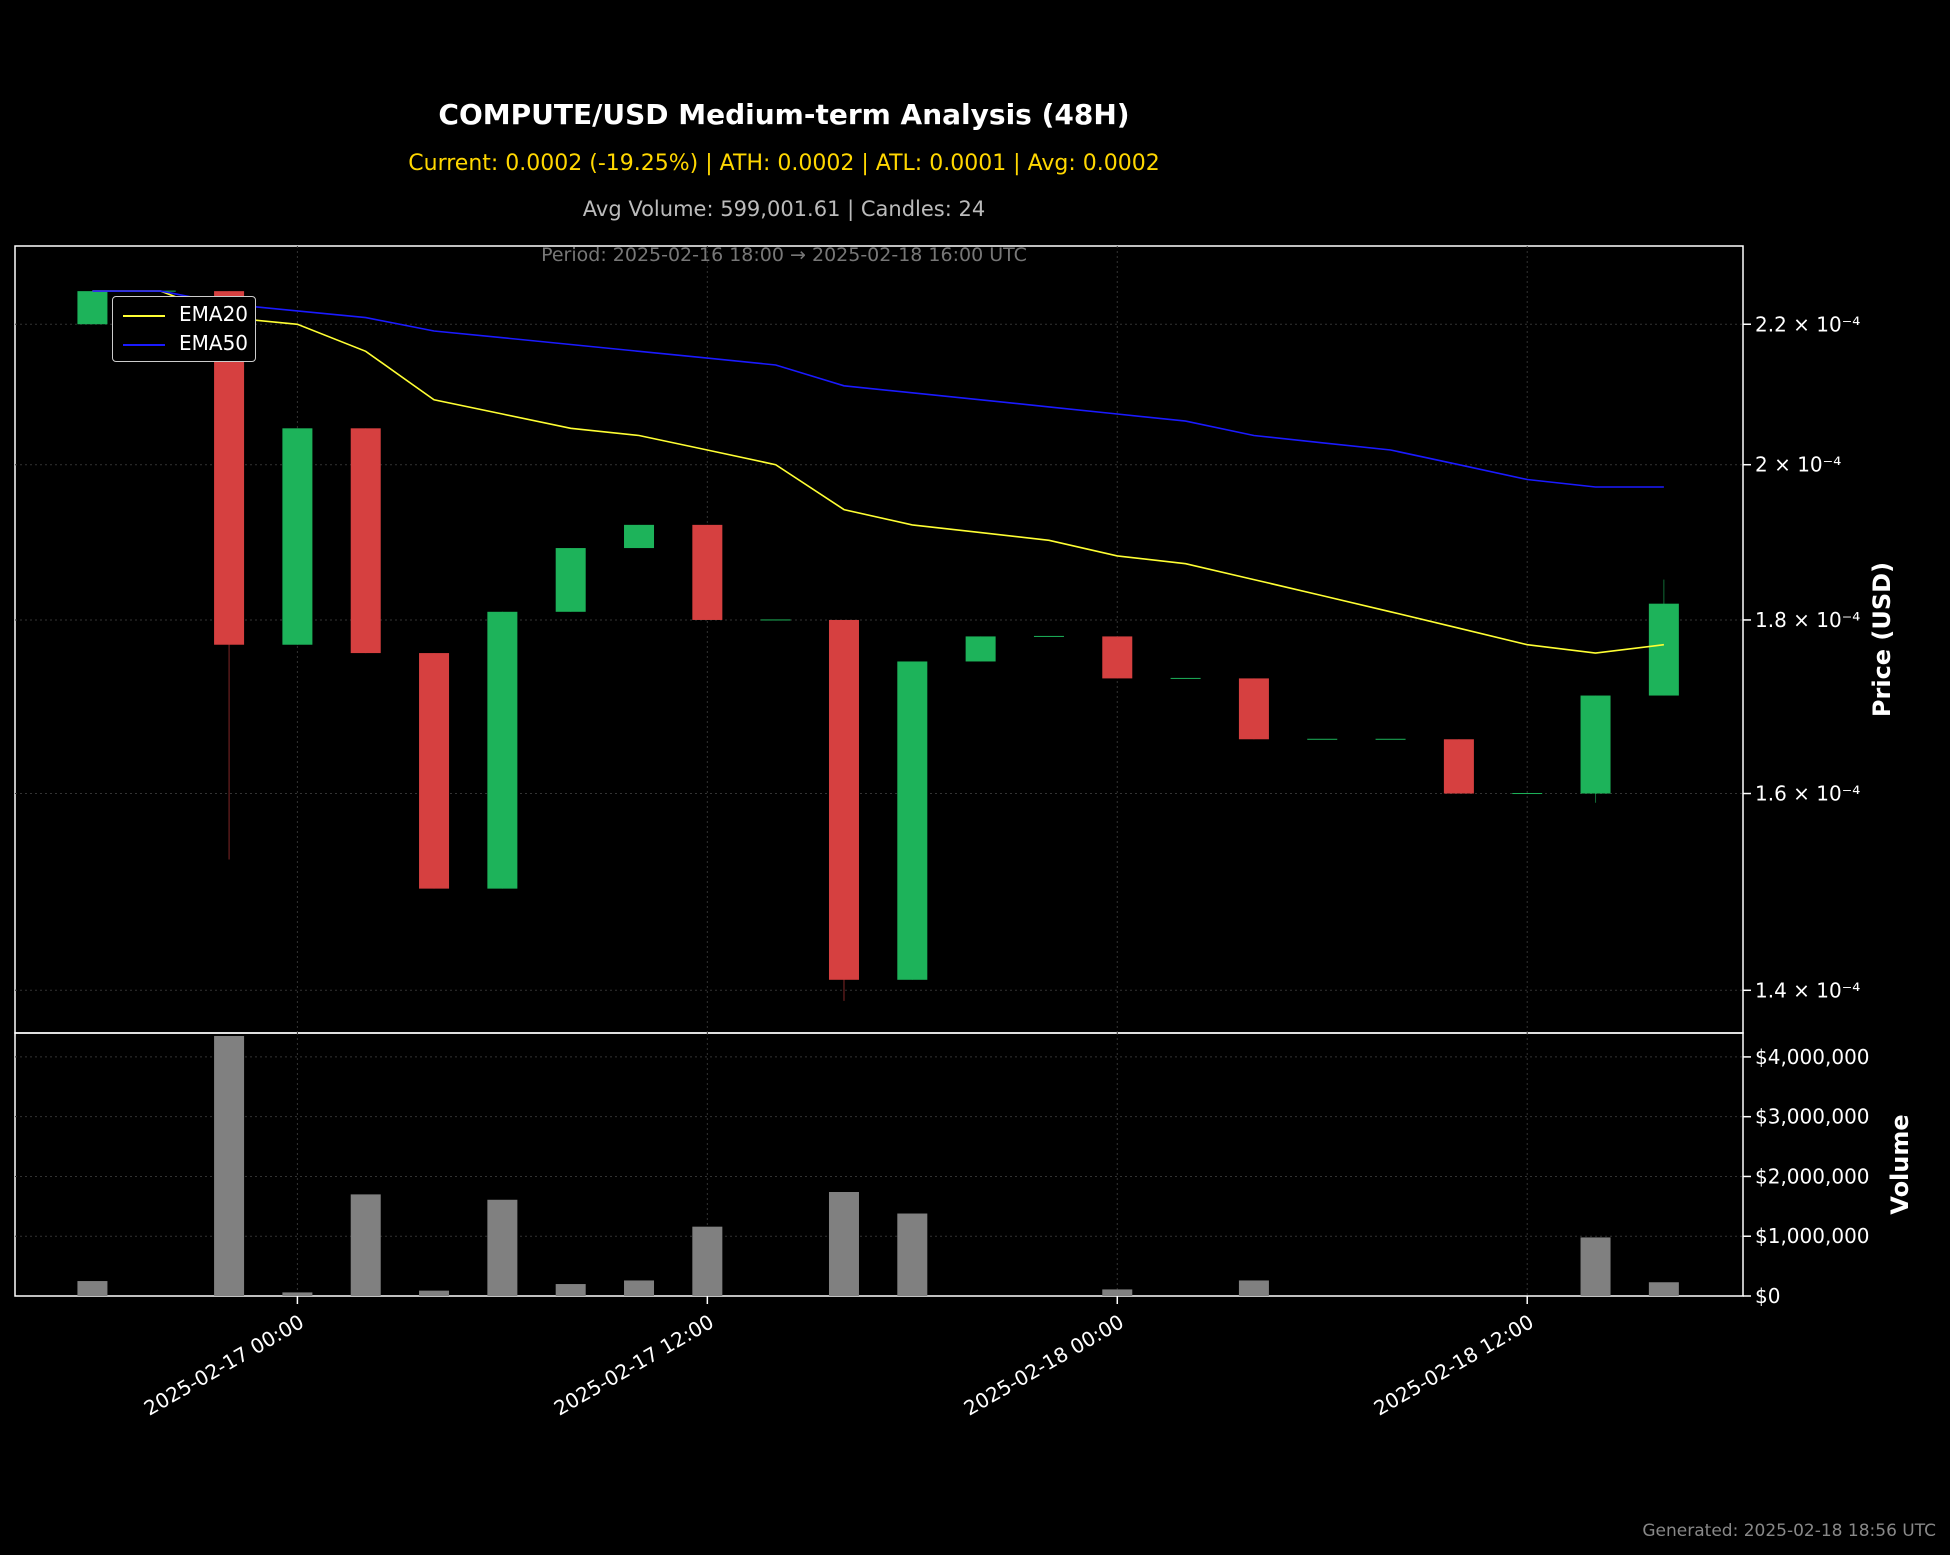  I want to click on y-tick-label-volume: $1,000,000, so click(1812, 1236).